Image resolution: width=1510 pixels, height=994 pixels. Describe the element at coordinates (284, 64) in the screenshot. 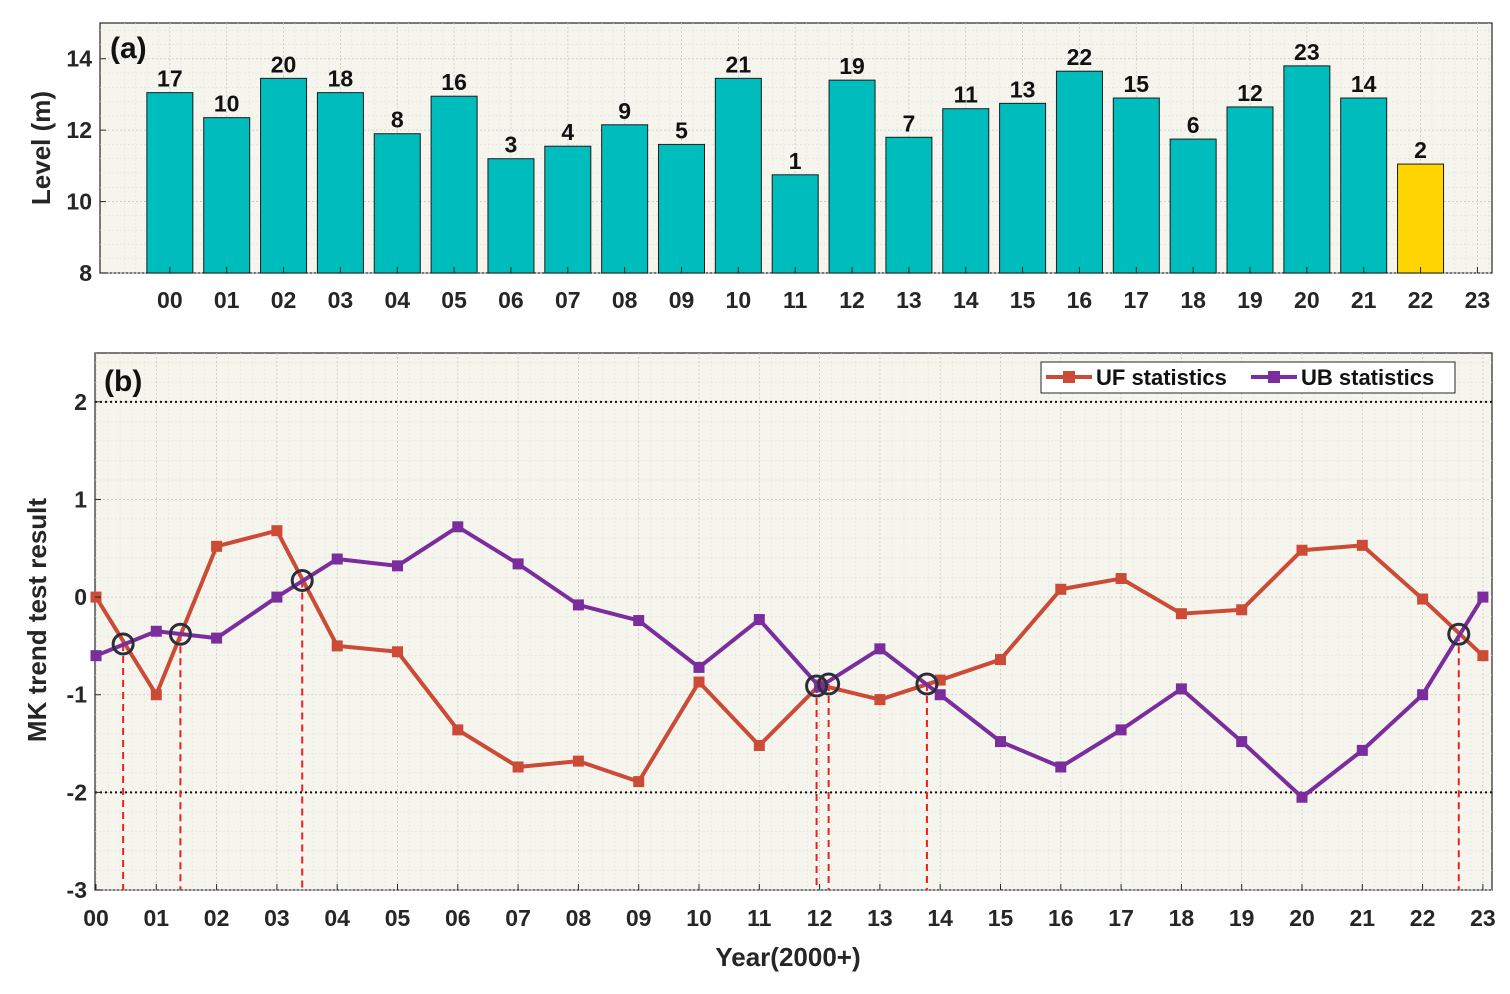

I see `bar-rank-label-02: 20` at that location.